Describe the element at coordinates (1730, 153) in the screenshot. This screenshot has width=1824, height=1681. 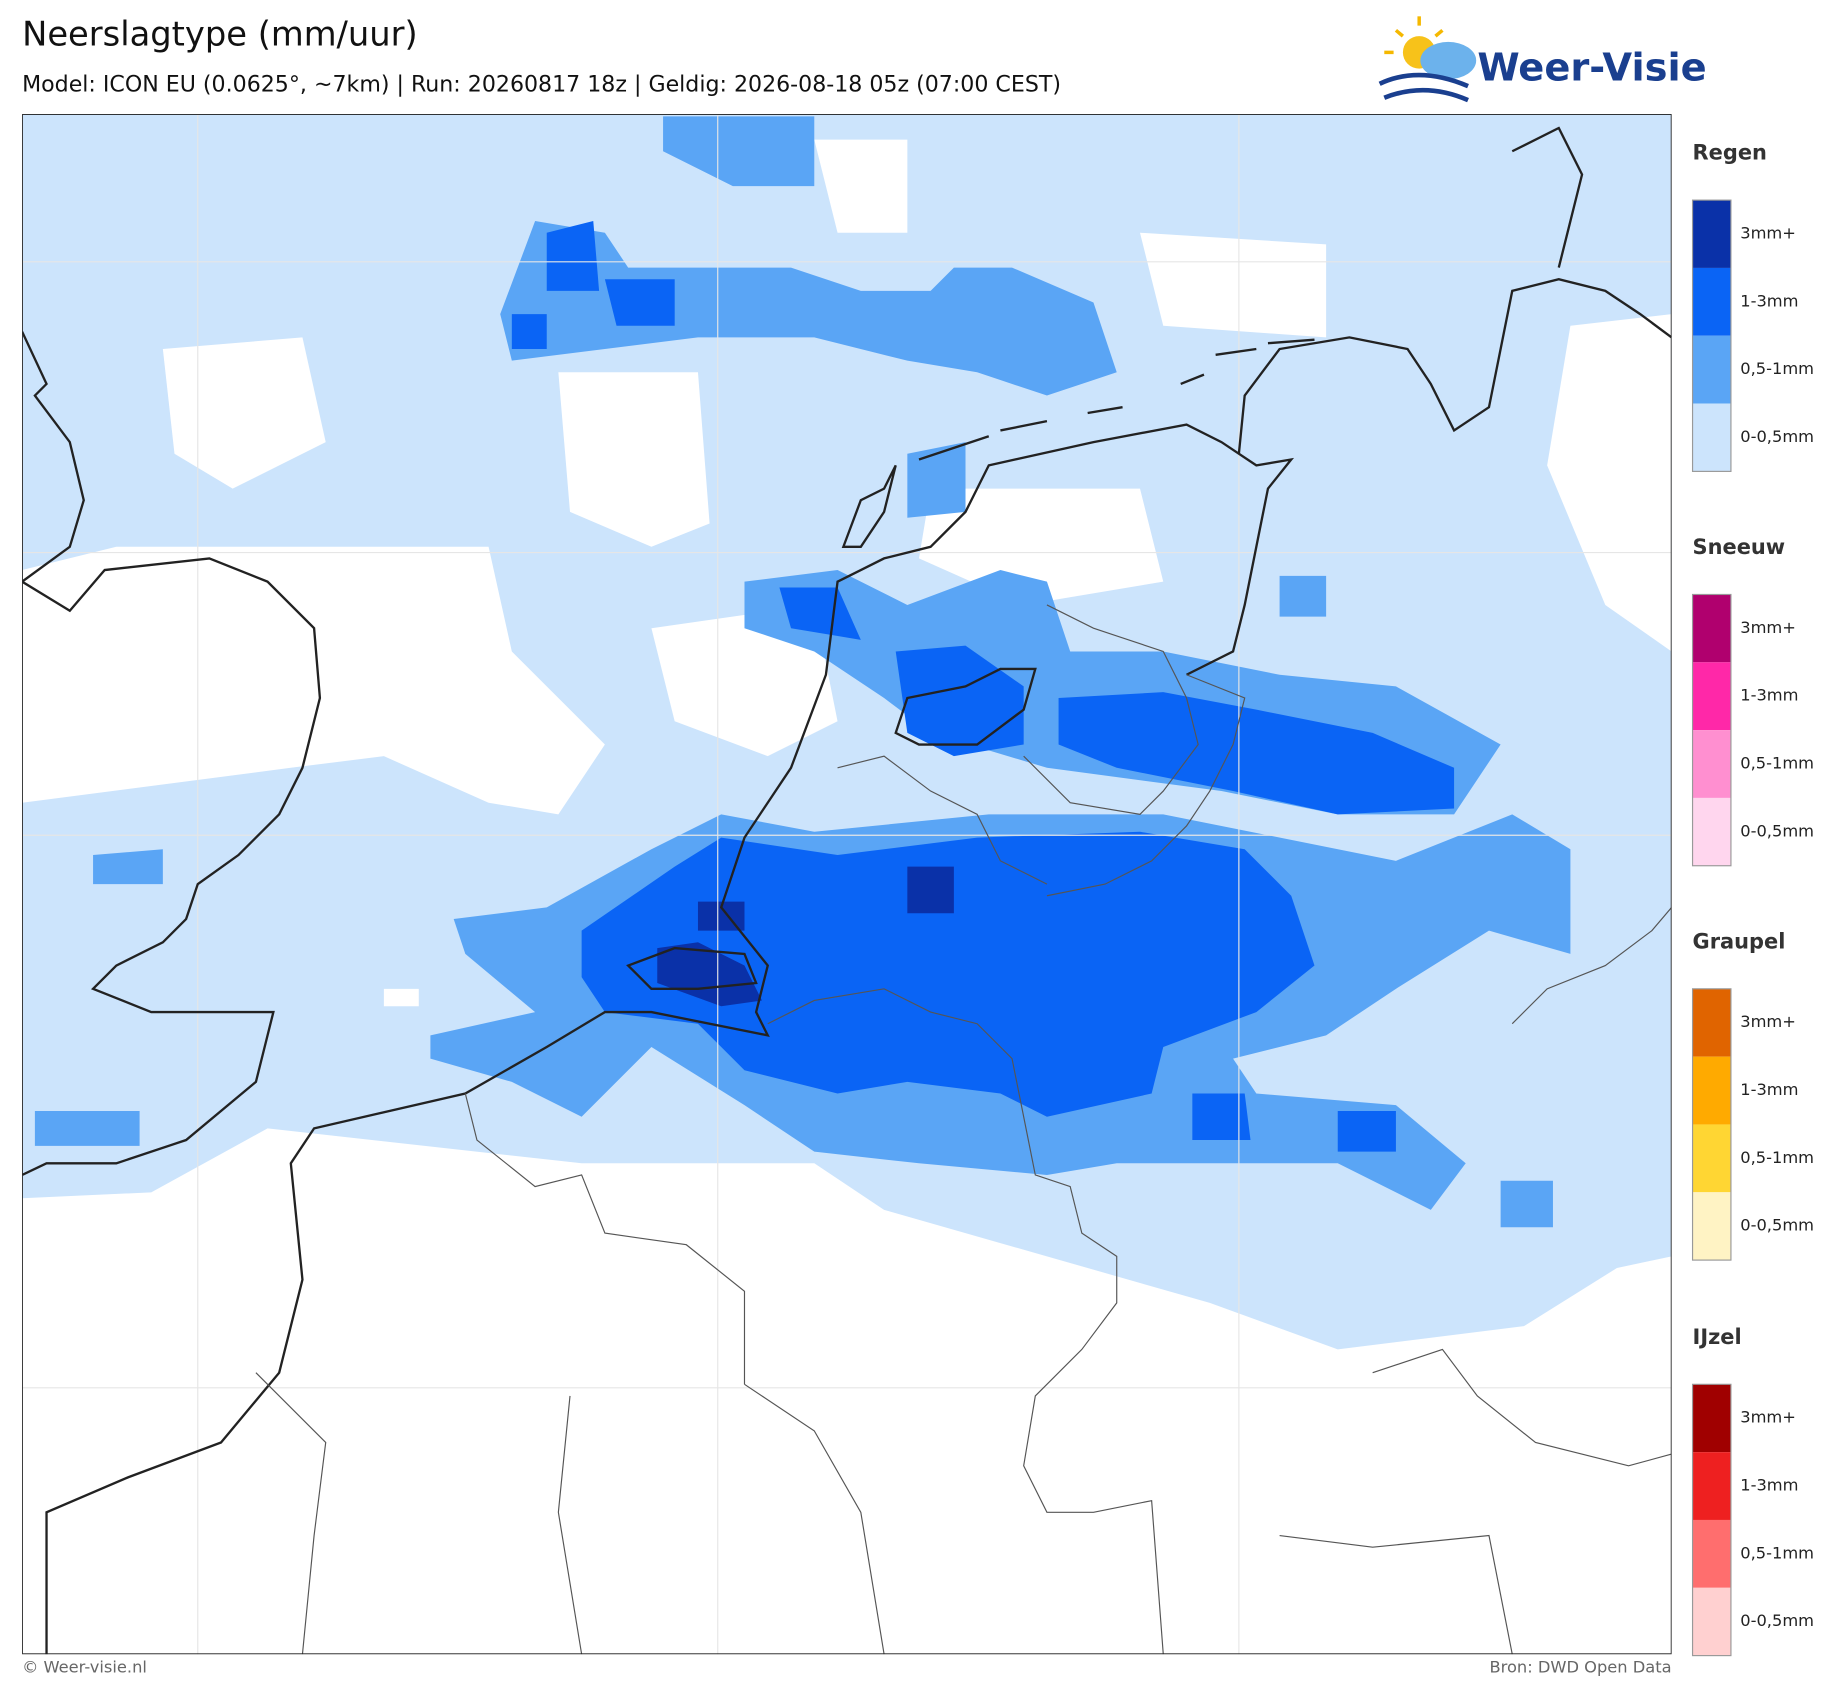
I see `legend-title: Regen` at that location.